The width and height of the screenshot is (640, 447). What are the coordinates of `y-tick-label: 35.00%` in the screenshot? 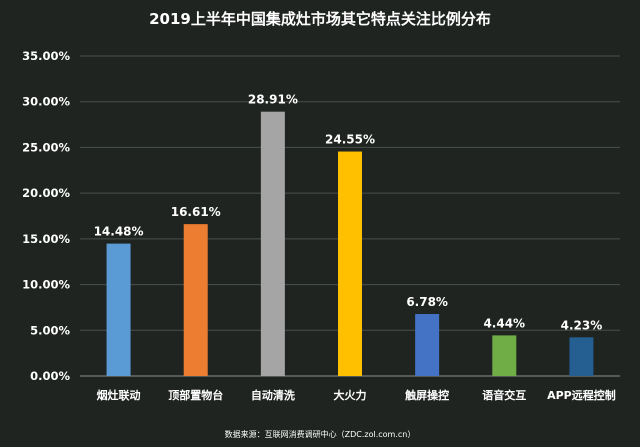 It's located at (46, 56).